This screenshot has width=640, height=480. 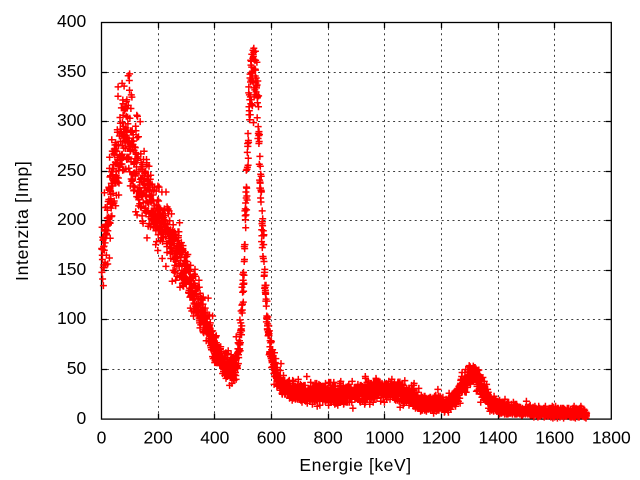 I want to click on svg-text: 300, so click(x=71, y=120).